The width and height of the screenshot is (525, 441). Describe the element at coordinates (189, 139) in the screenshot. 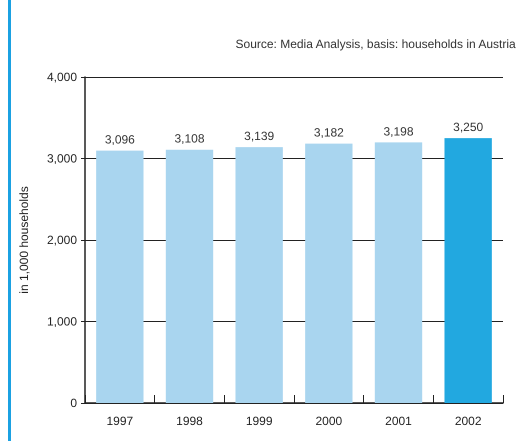

I see `data-label: 3,108` at that location.